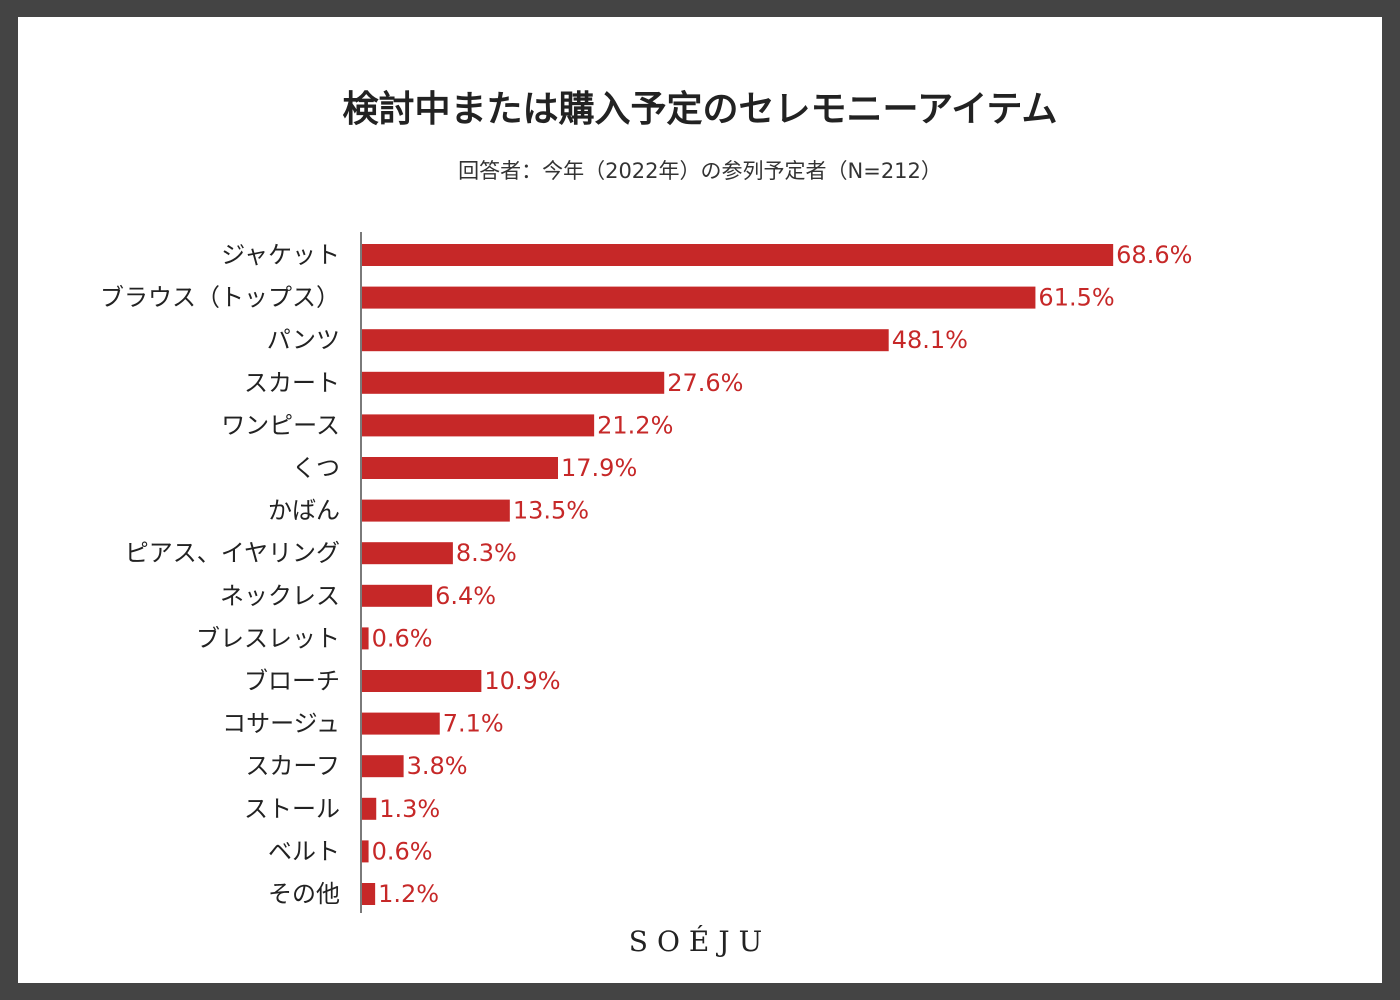 This screenshot has height=1000, width=1400. I want to click on category-label: コサージュ, so click(281, 724).